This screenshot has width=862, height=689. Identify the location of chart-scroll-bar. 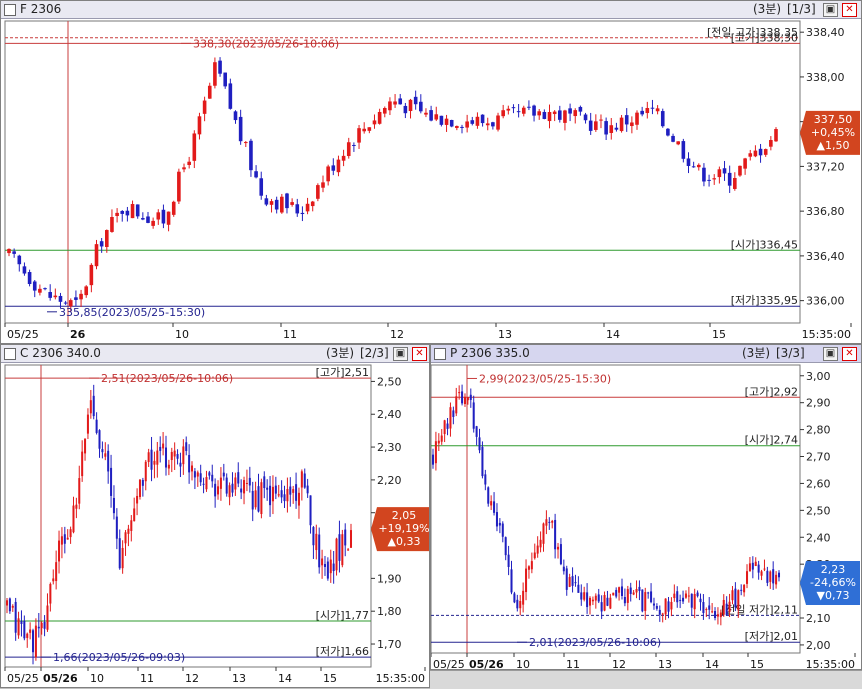
(646, 679).